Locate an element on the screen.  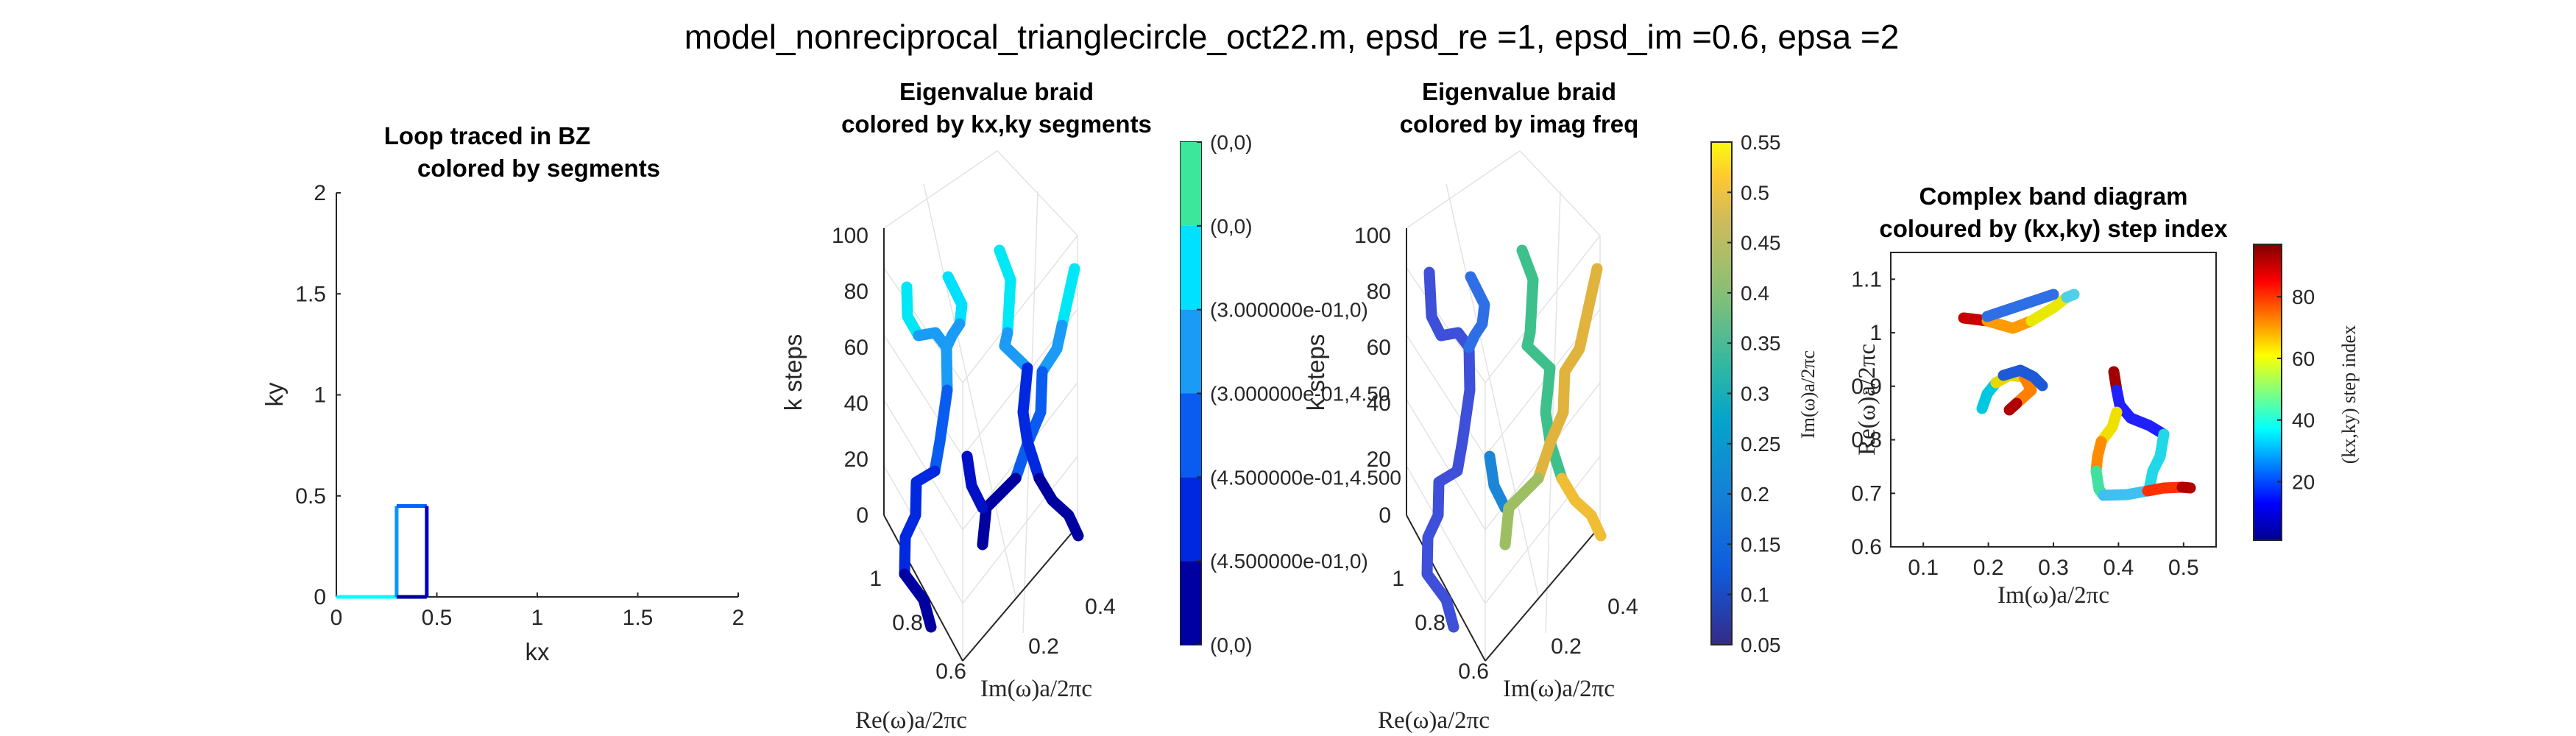
braid1-cb-label: (4.500000e-01,4.500 is located at coordinates (1305, 477).